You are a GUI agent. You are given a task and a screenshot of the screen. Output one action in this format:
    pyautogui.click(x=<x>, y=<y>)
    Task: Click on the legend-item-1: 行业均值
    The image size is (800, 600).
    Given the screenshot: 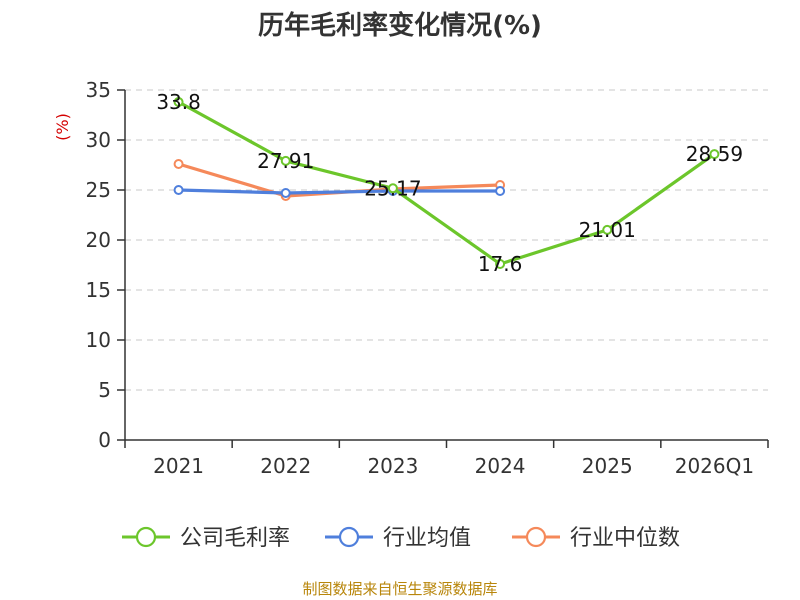 What is the action you would take?
    pyautogui.click(x=398, y=538)
    